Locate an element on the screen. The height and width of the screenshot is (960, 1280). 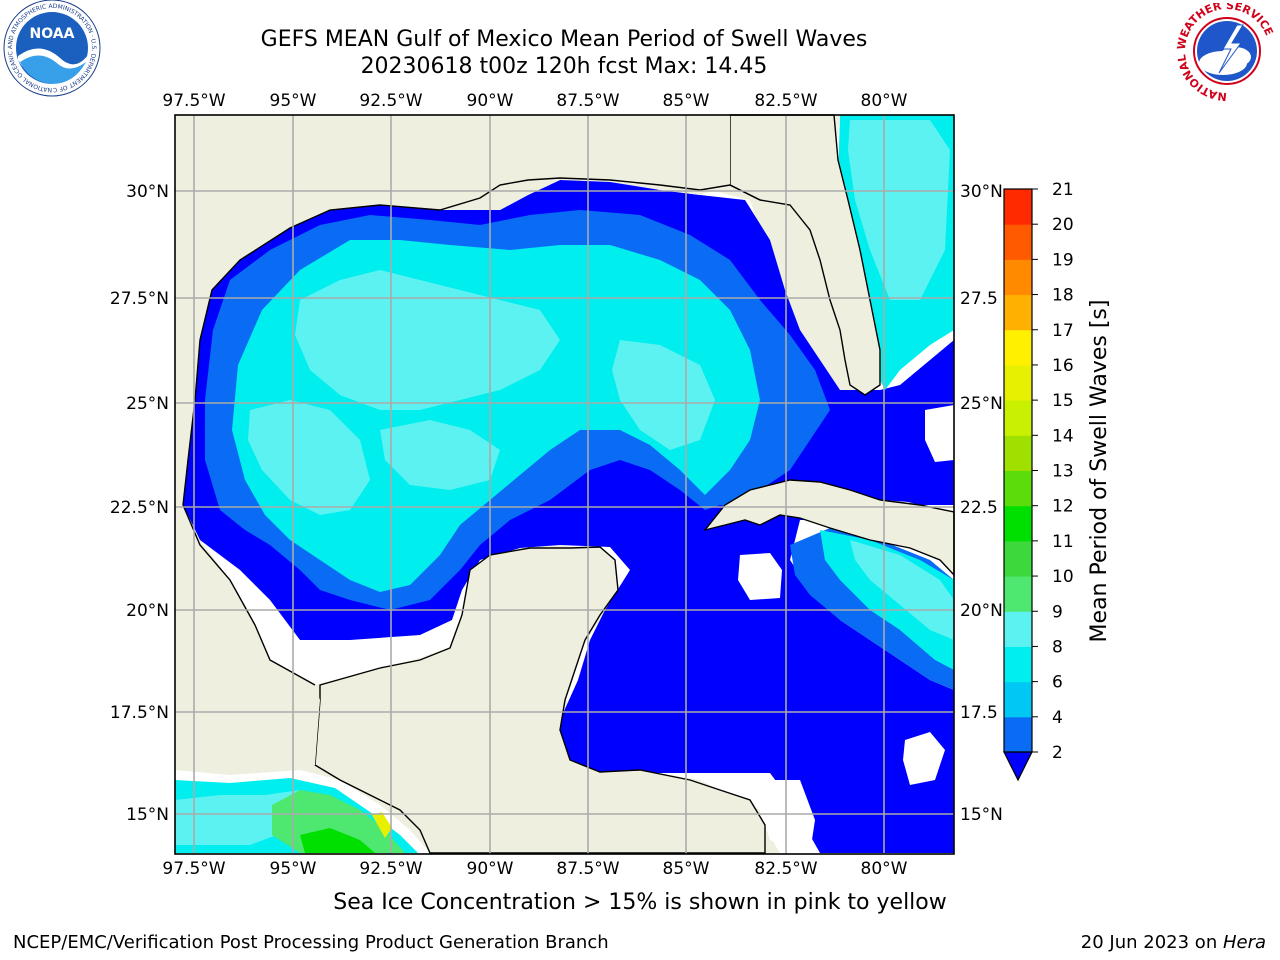
colorbar-tick-label: 14 is located at coordinates (1063, 436).